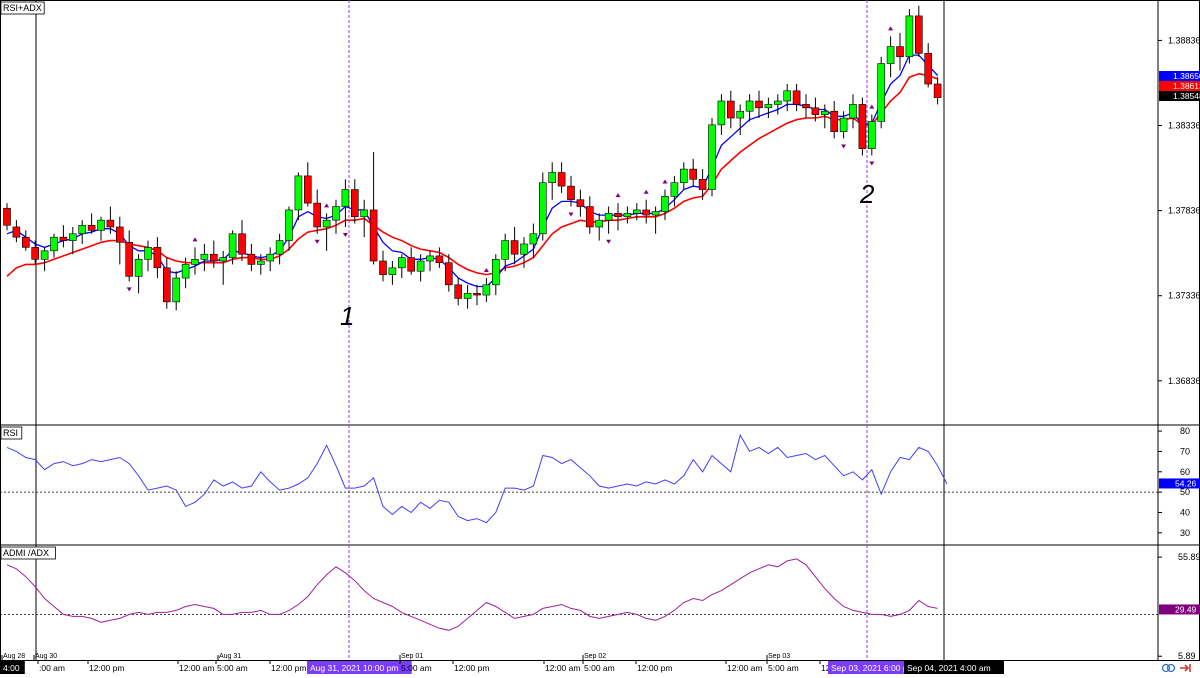 This screenshot has height=678, width=1200. I want to click on arrow-right-to-bar-icon, so click(1185, 668).